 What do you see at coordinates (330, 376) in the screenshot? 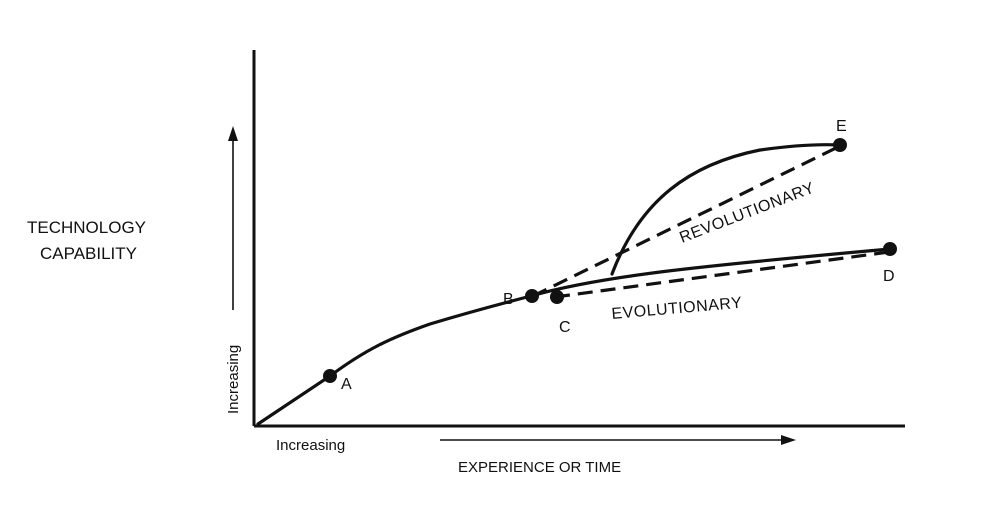
I see `point-a-marker` at bounding box center [330, 376].